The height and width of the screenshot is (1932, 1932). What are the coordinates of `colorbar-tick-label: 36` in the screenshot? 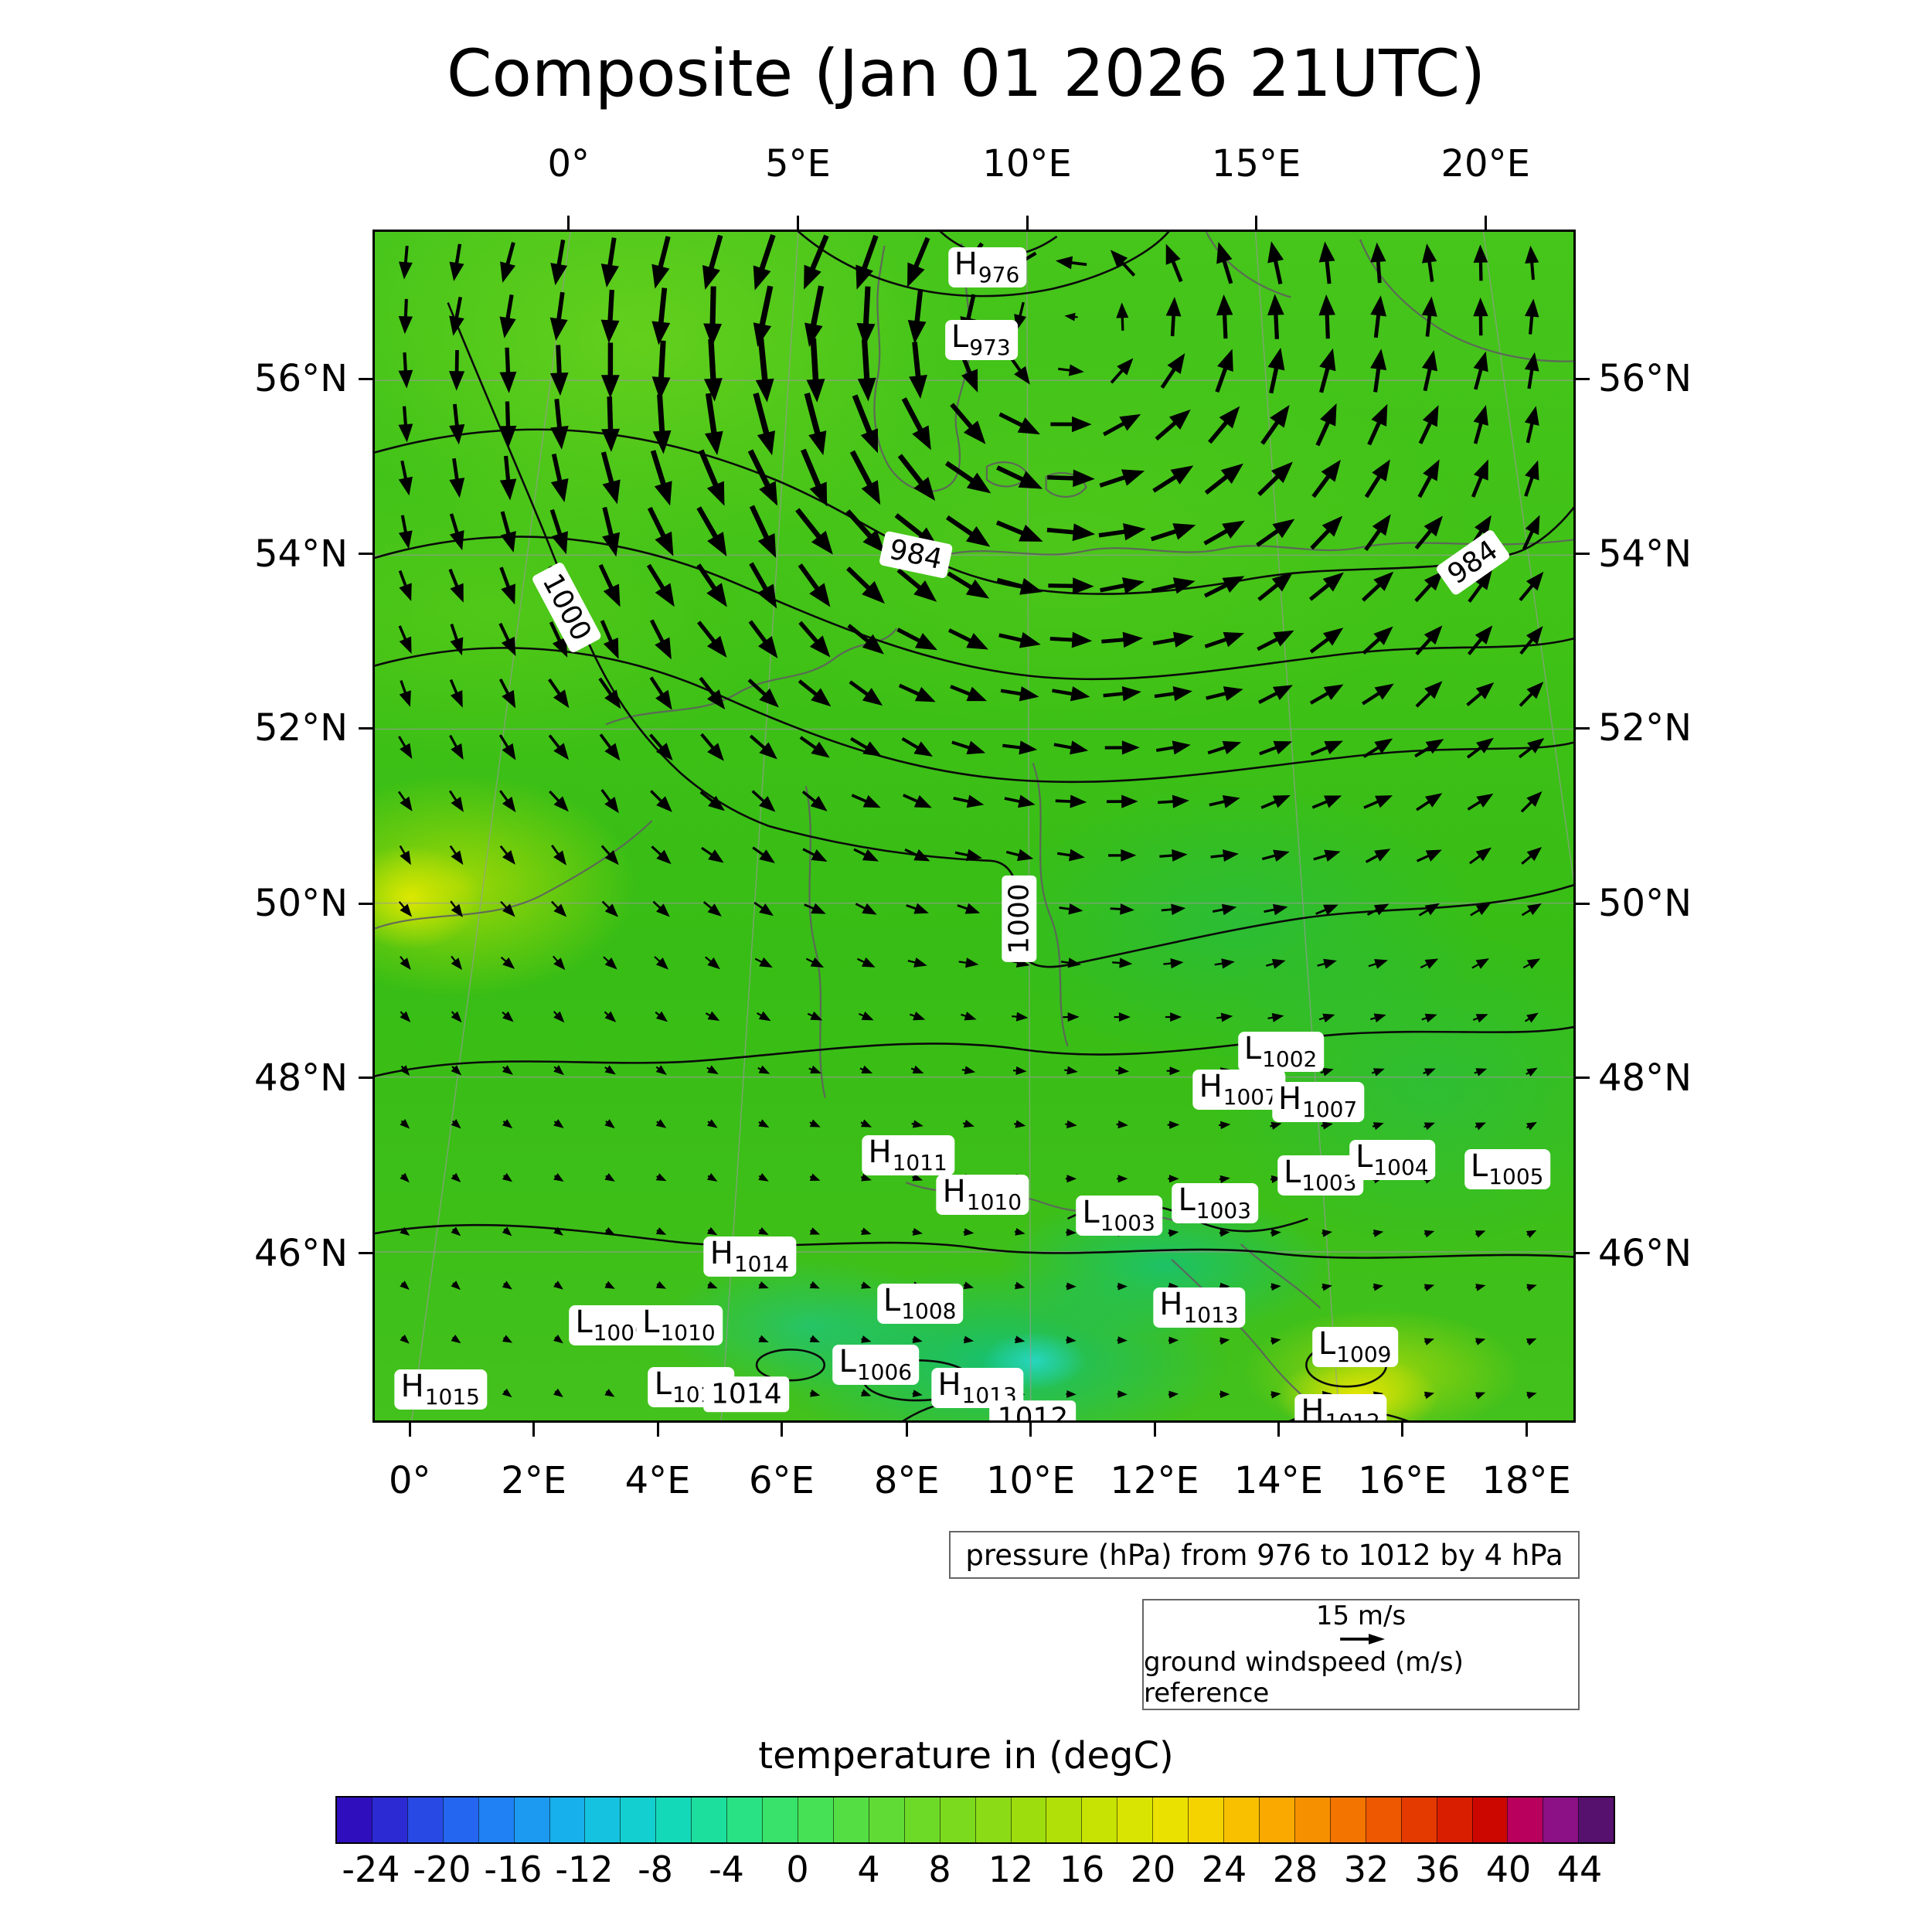 It's located at (1438, 1870).